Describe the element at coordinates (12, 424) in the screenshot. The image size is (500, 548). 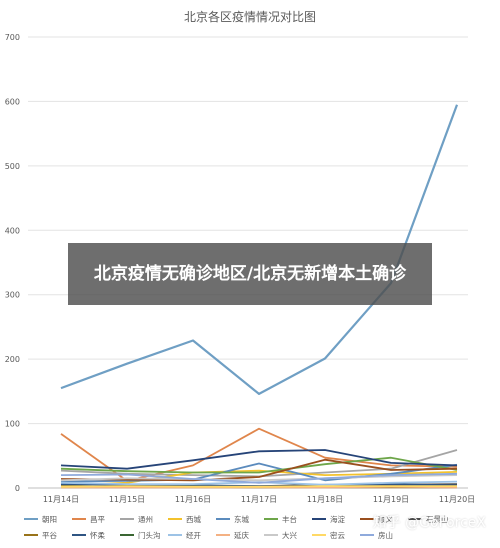
I see `y-tick-label: 100` at that location.